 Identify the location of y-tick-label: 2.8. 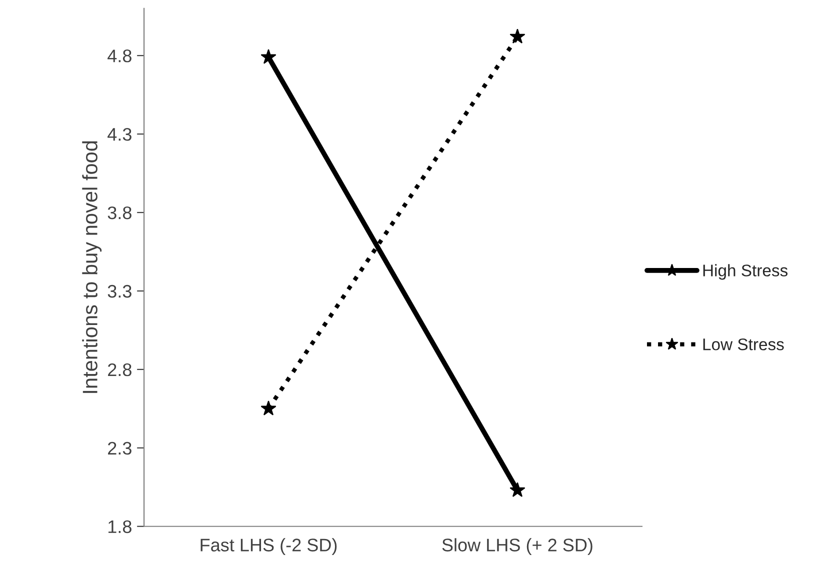
(120, 369).